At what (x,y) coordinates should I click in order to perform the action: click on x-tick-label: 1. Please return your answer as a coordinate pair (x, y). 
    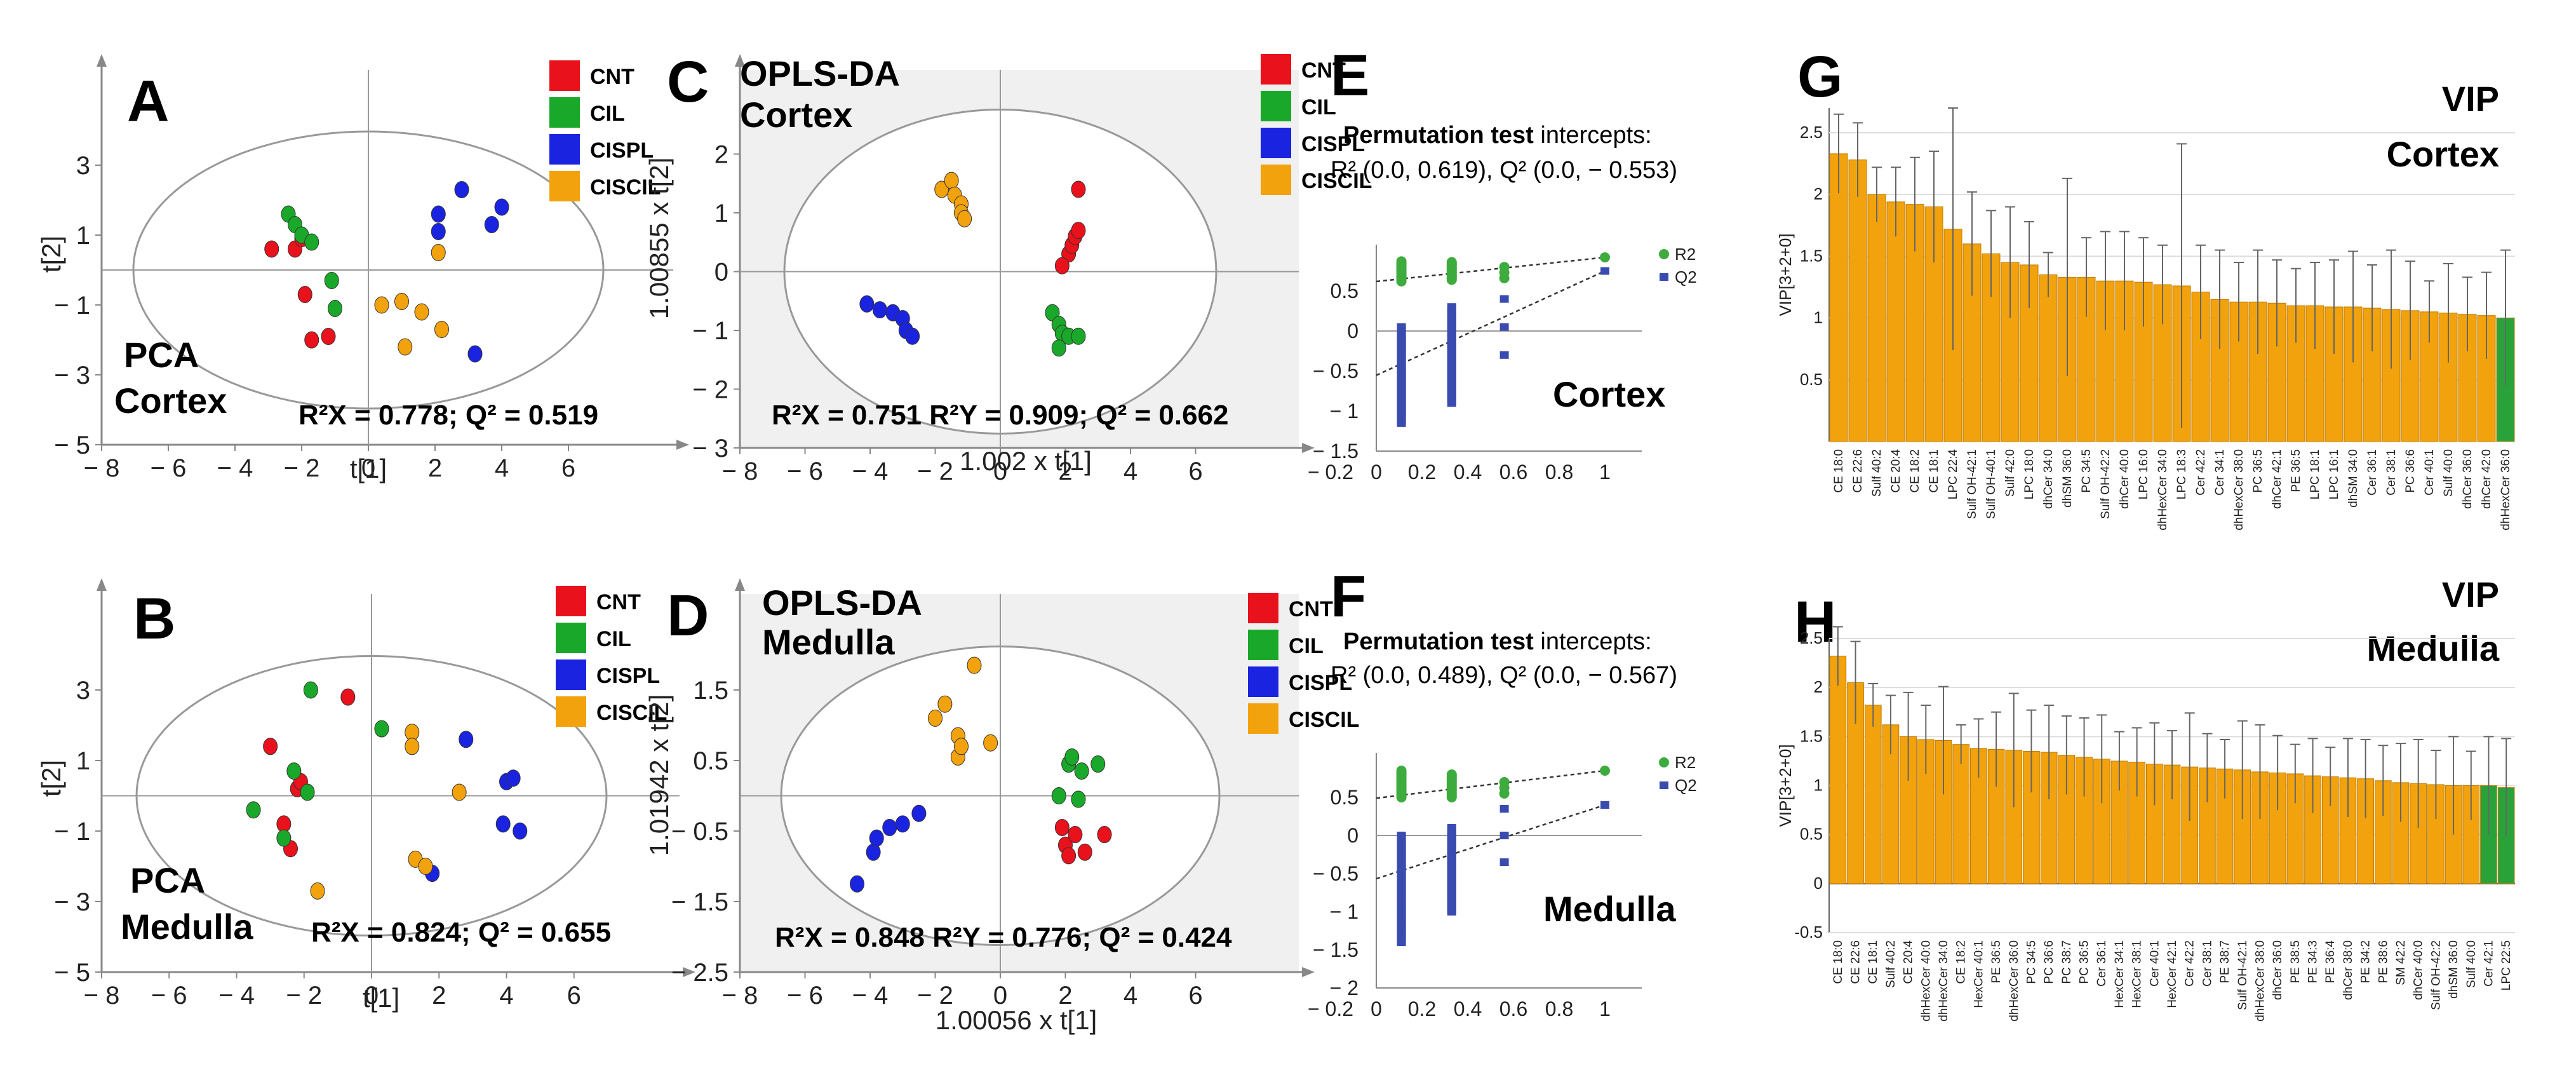
    Looking at the image, I should click on (1605, 1008).